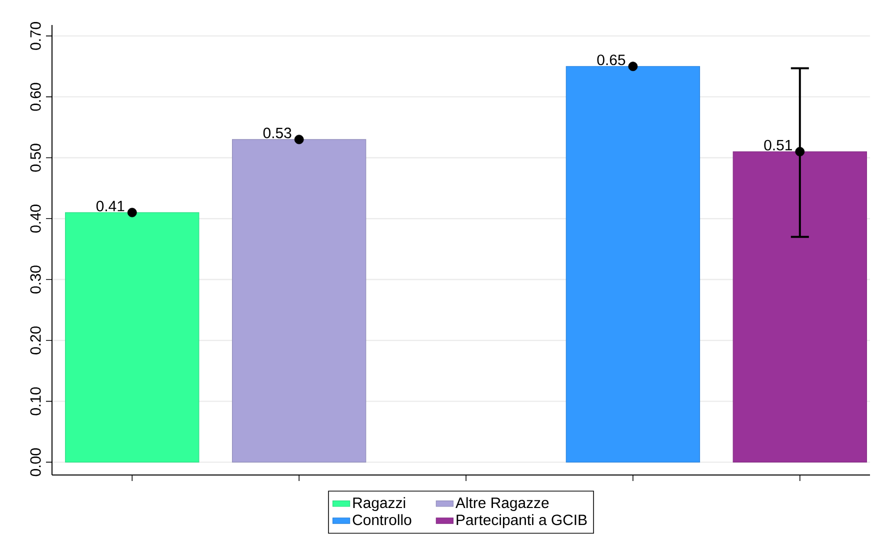 This screenshot has width=873, height=557. What do you see at coordinates (521, 521) in the screenshot?
I see `legend-label: Partecipanti a GCIB` at bounding box center [521, 521].